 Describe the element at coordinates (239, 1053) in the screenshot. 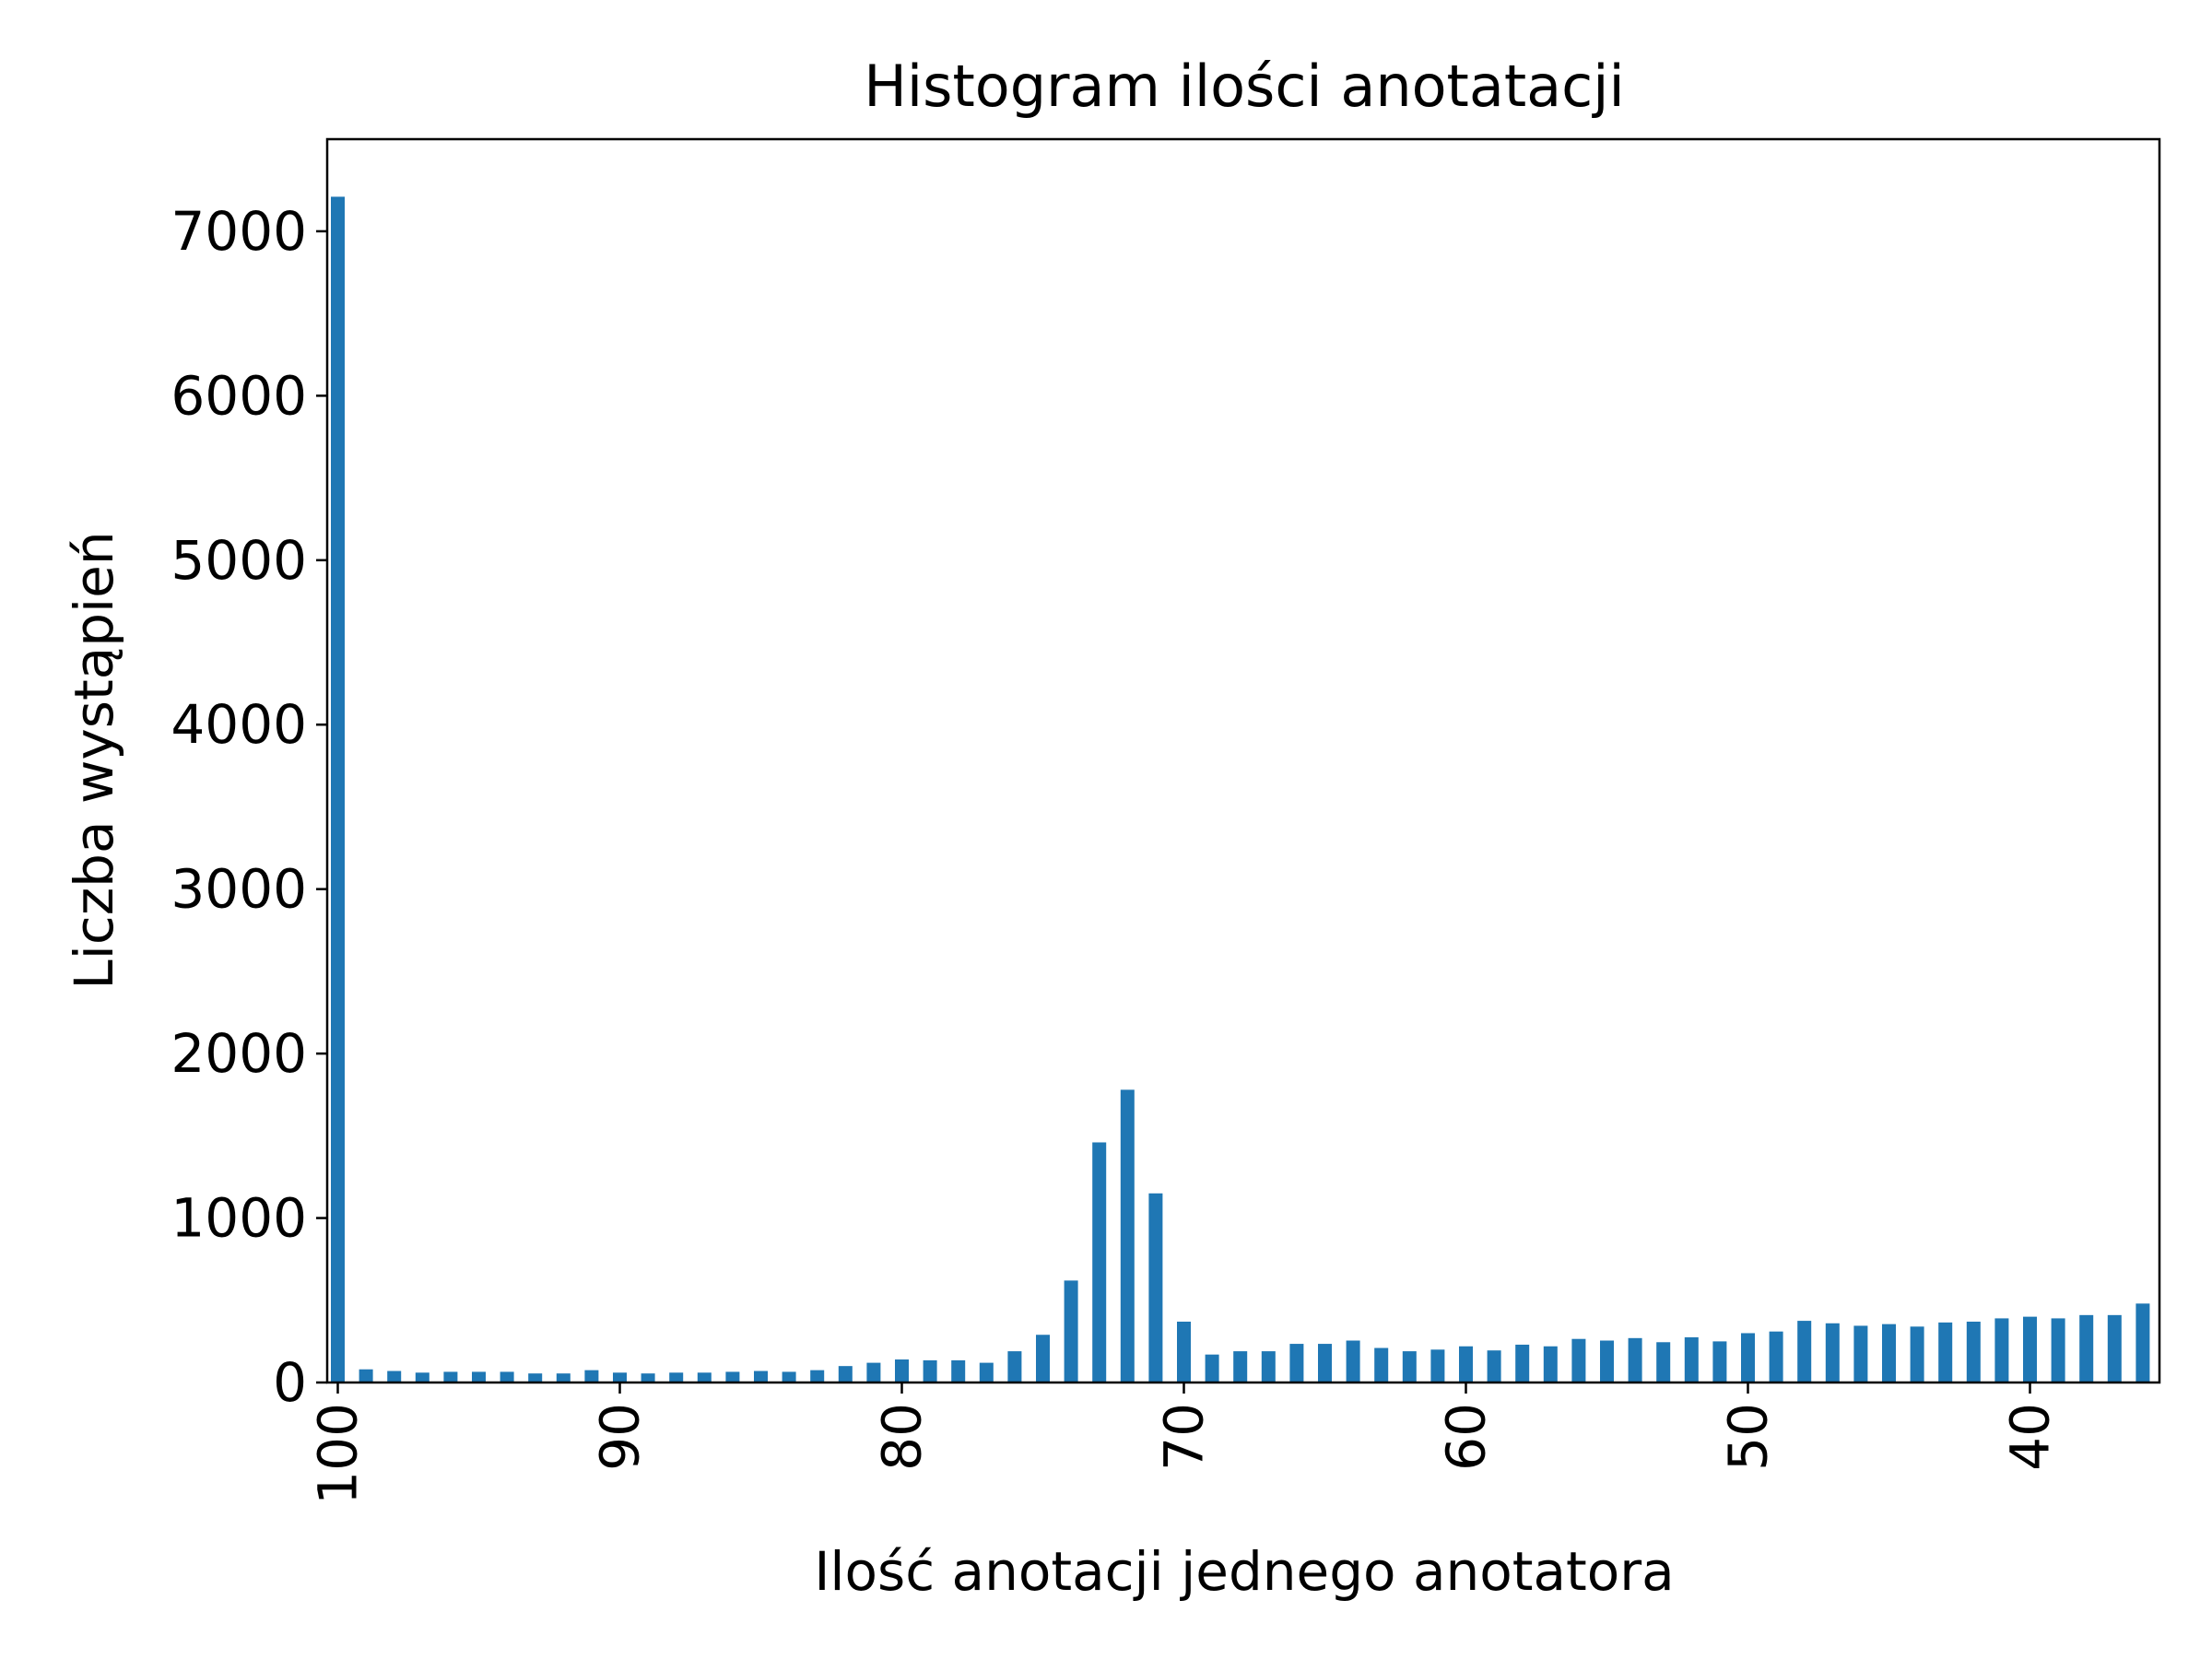

I see `y-tick-label-2000: 2000` at that location.